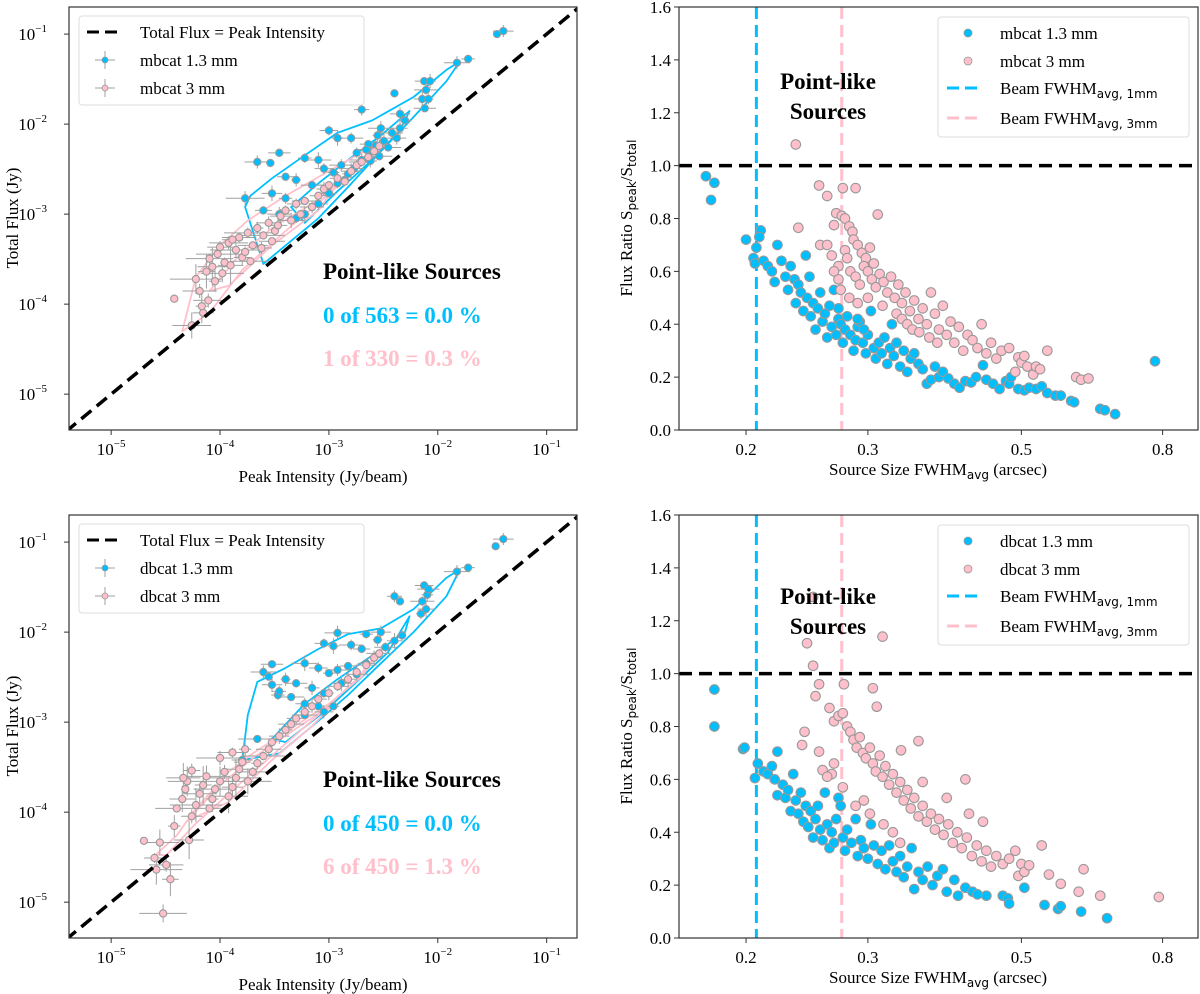 The width and height of the screenshot is (1200, 994). Describe the element at coordinates (660, 779) in the screenshot. I see `y-tick-label: 0.6` at that location.